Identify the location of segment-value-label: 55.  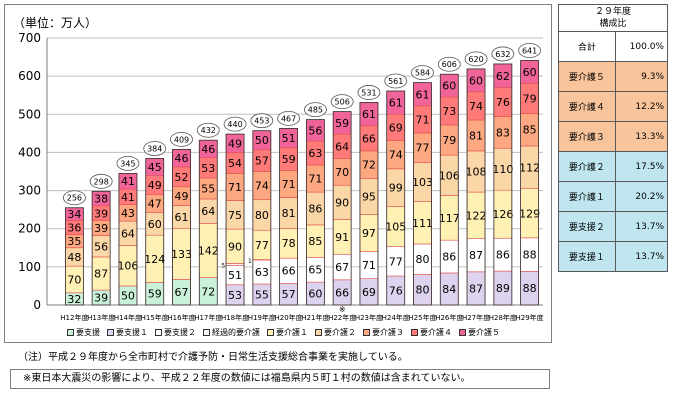
(208, 188).